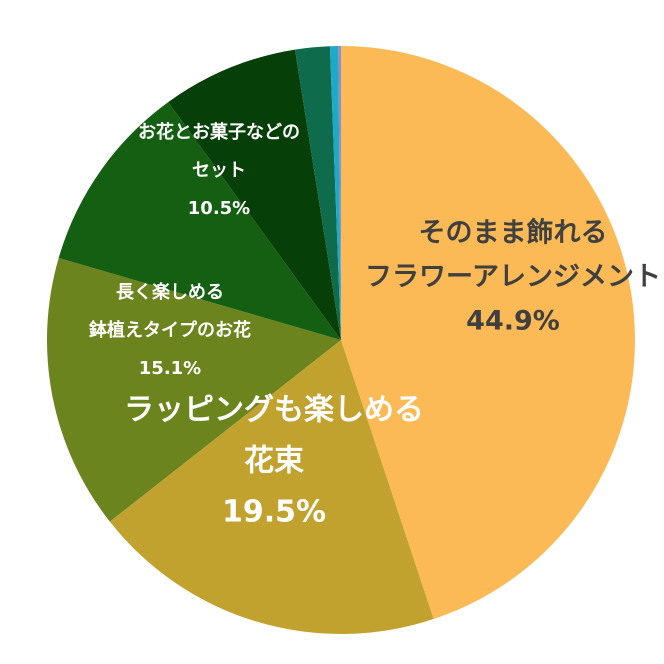 The image size is (664, 664). Describe the element at coordinates (219, 132) in the screenshot. I see `slice-category-label: お花とお菓子などの` at that location.